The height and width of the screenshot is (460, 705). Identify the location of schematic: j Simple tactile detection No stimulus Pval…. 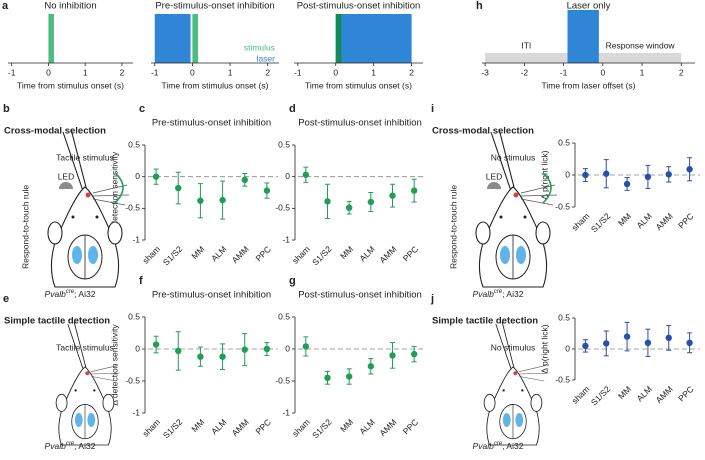
(489, 372).